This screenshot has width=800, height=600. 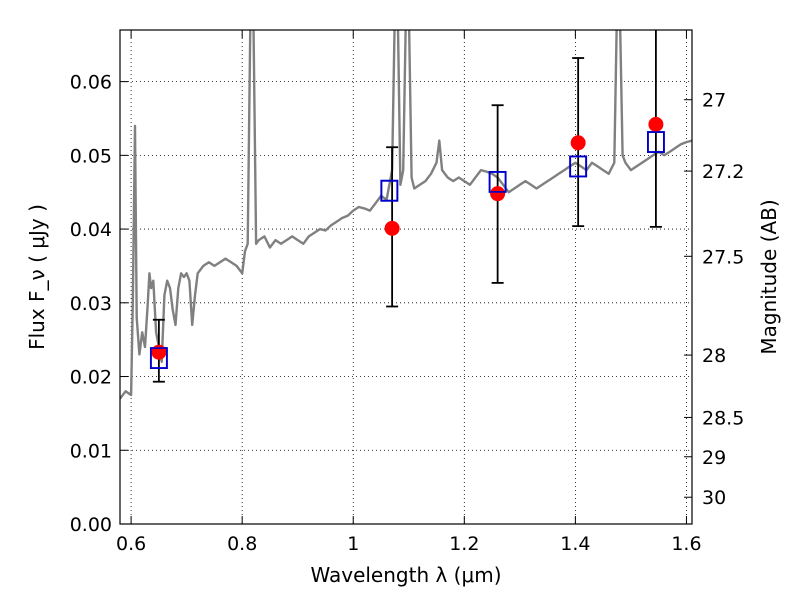 What do you see at coordinates (714, 498) in the screenshot?
I see `right-tick-label: 30` at bounding box center [714, 498].